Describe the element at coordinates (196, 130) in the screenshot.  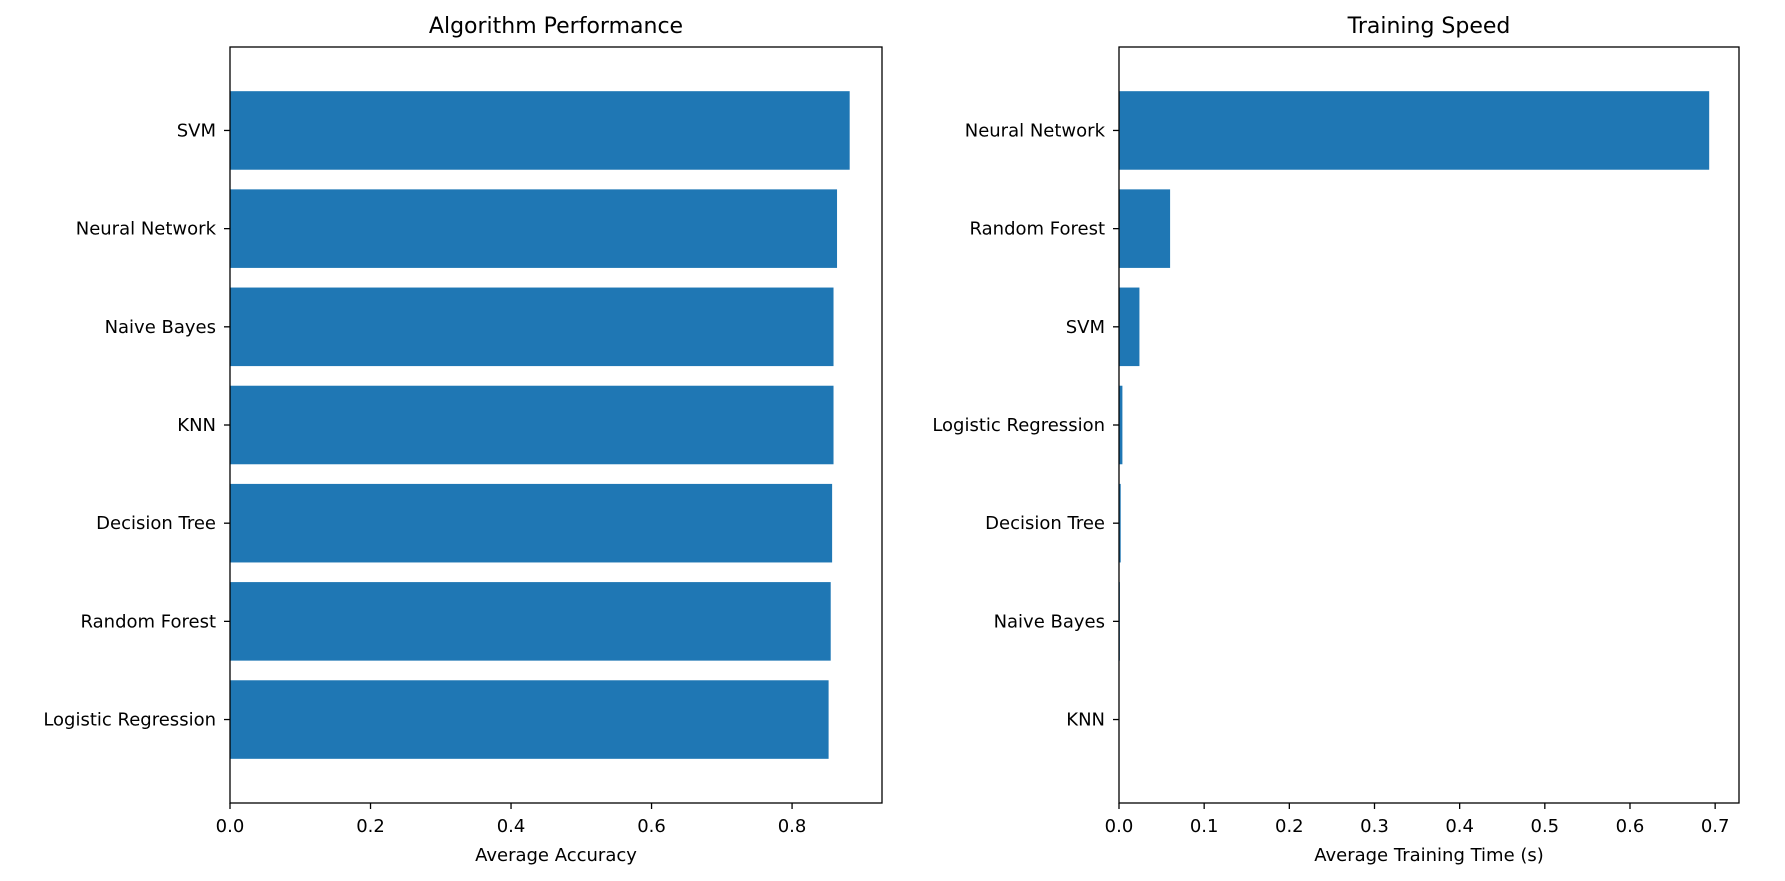
I see `accuracy-ytick-label: SVM` at that location.